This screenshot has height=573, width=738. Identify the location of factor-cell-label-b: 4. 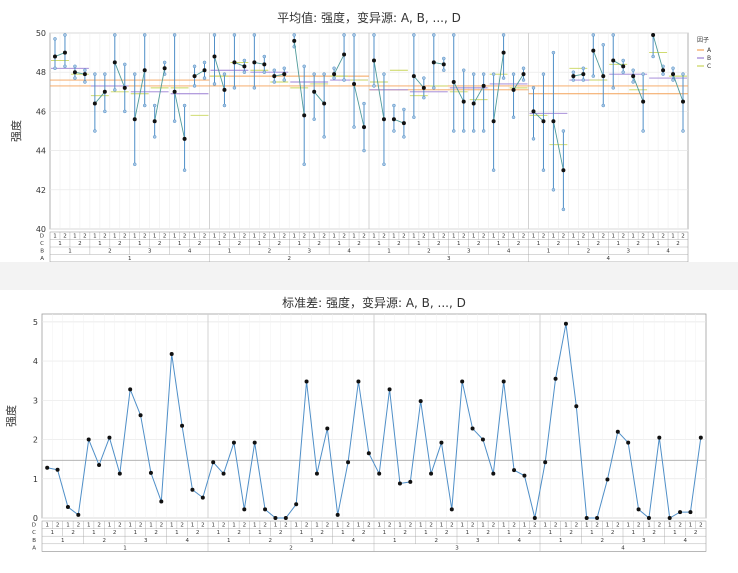
(188, 541).